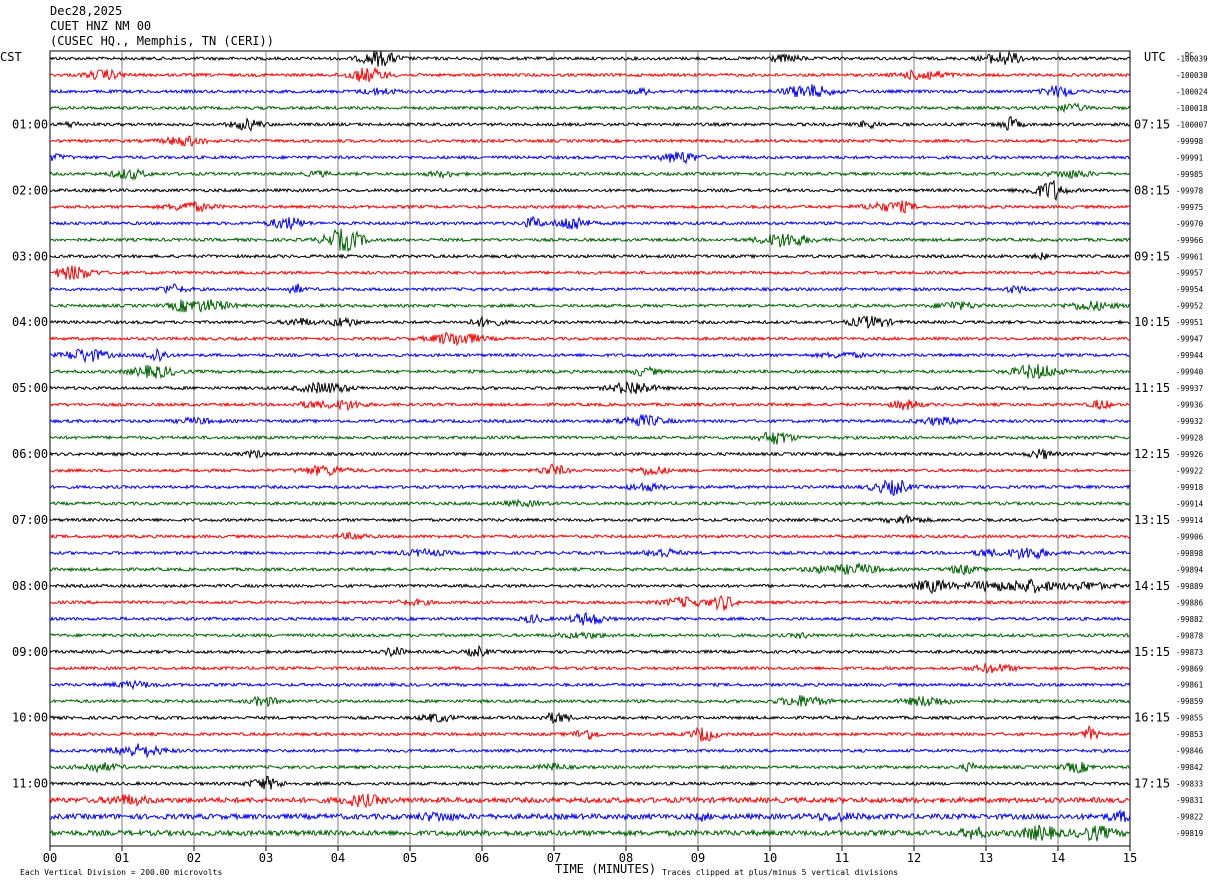 The image size is (1210, 886). What do you see at coordinates (1190, 372) in the screenshot?
I see `dc-offset-label: -99940` at bounding box center [1190, 372].